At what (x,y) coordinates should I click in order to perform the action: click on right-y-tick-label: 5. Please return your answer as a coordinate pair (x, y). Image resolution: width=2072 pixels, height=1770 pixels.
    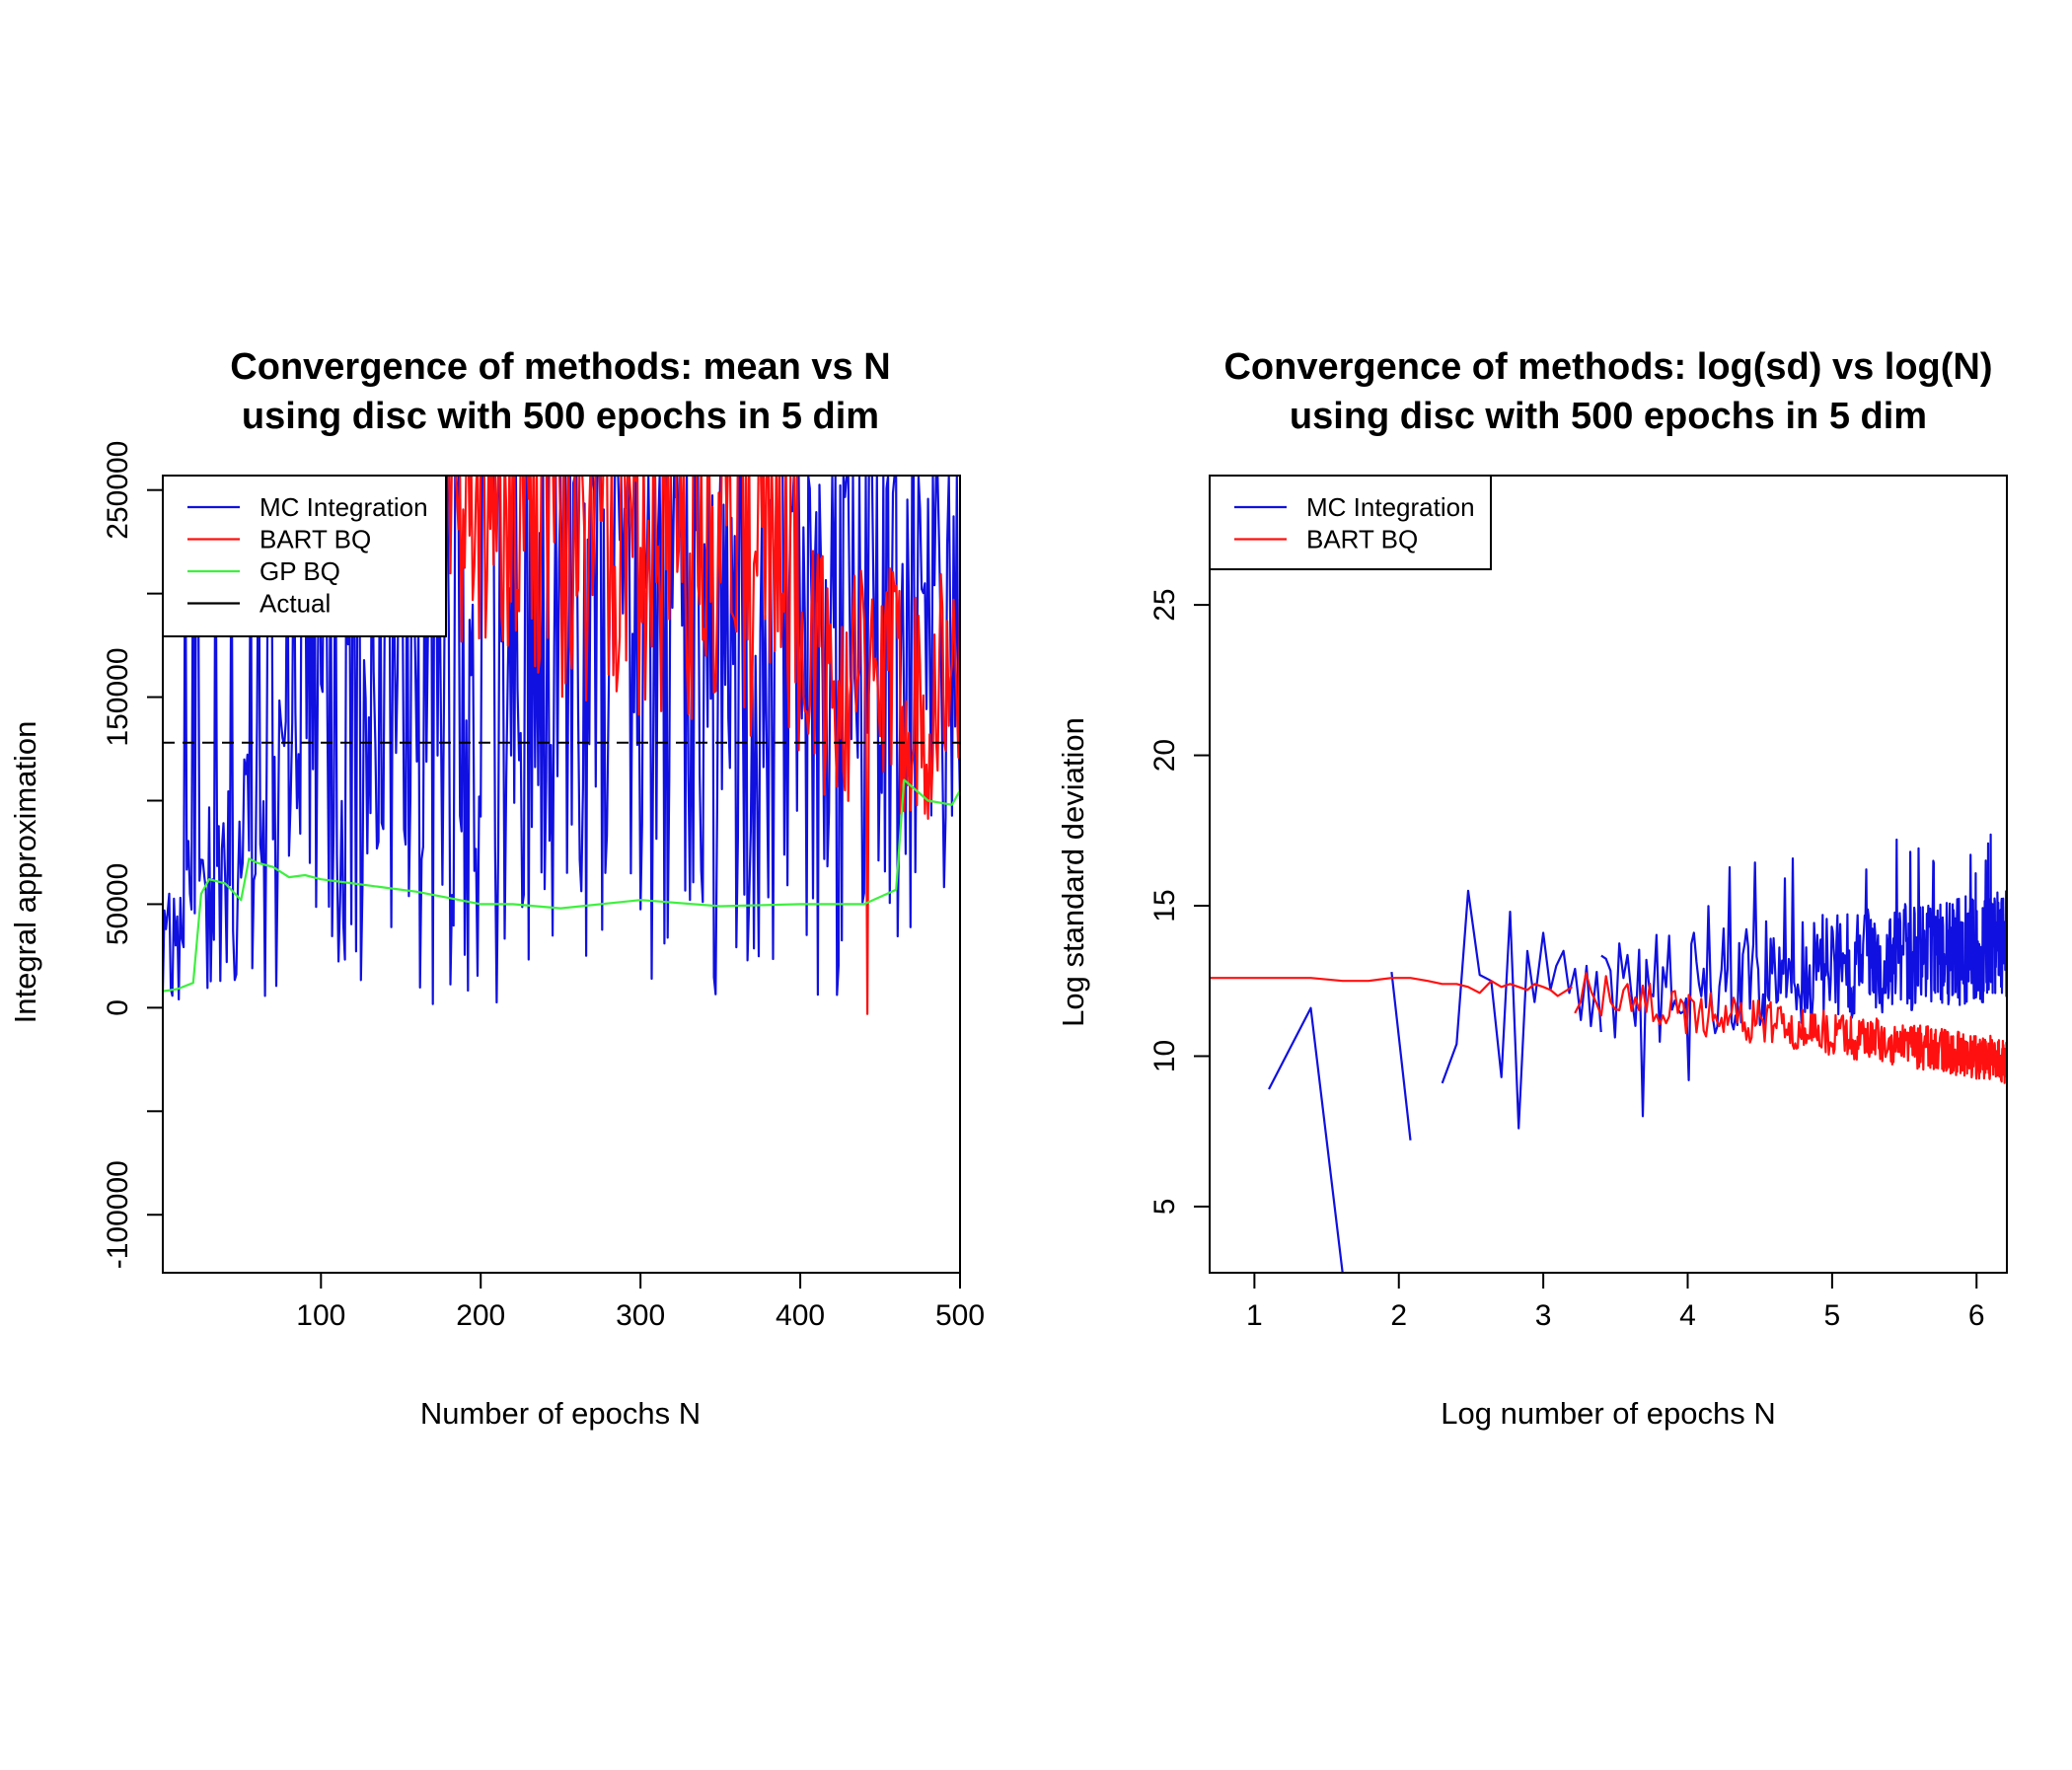
    Looking at the image, I should click on (1165, 1207).